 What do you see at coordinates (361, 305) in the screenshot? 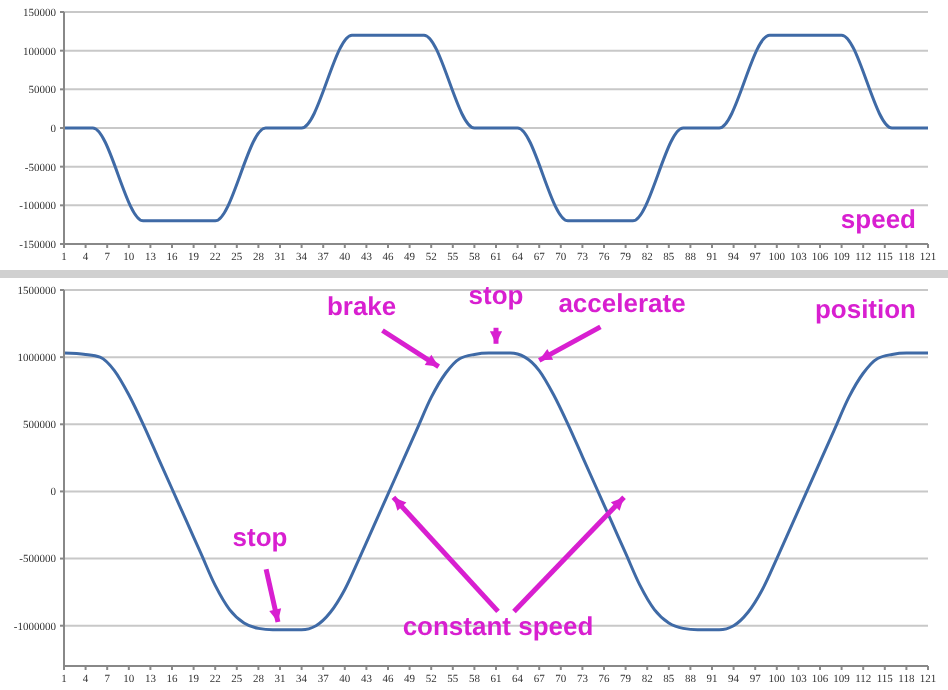
I see `annotation: brake` at bounding box center [361, 305].